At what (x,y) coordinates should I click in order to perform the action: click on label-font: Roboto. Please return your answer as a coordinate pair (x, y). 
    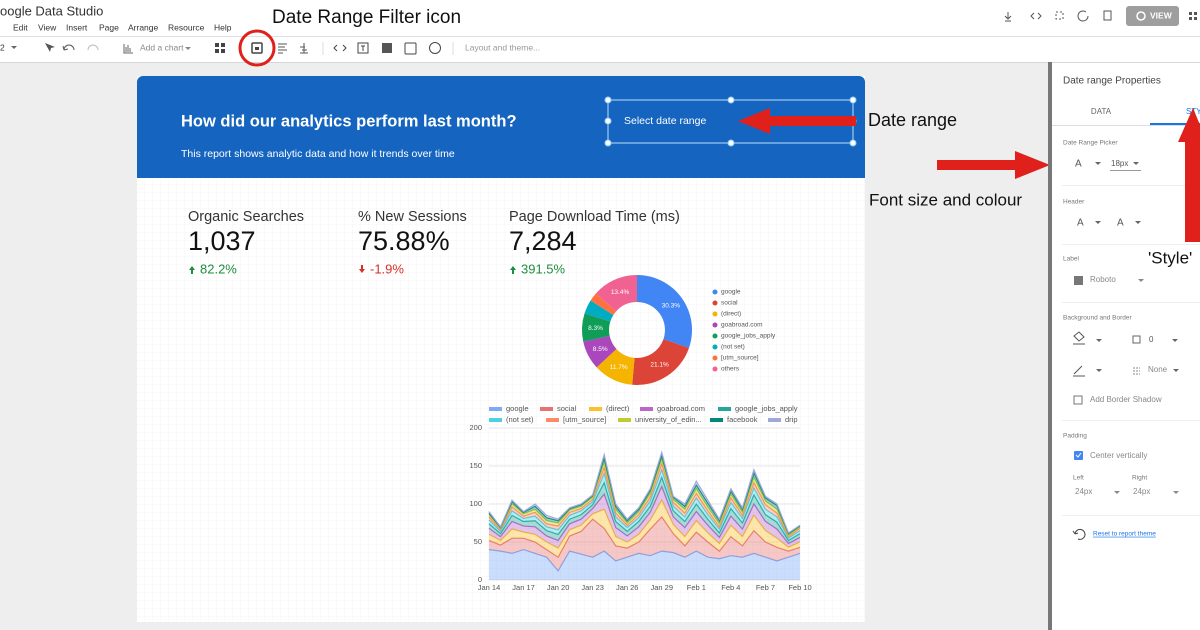
    Looking at the image, I should click on (1103, 279).